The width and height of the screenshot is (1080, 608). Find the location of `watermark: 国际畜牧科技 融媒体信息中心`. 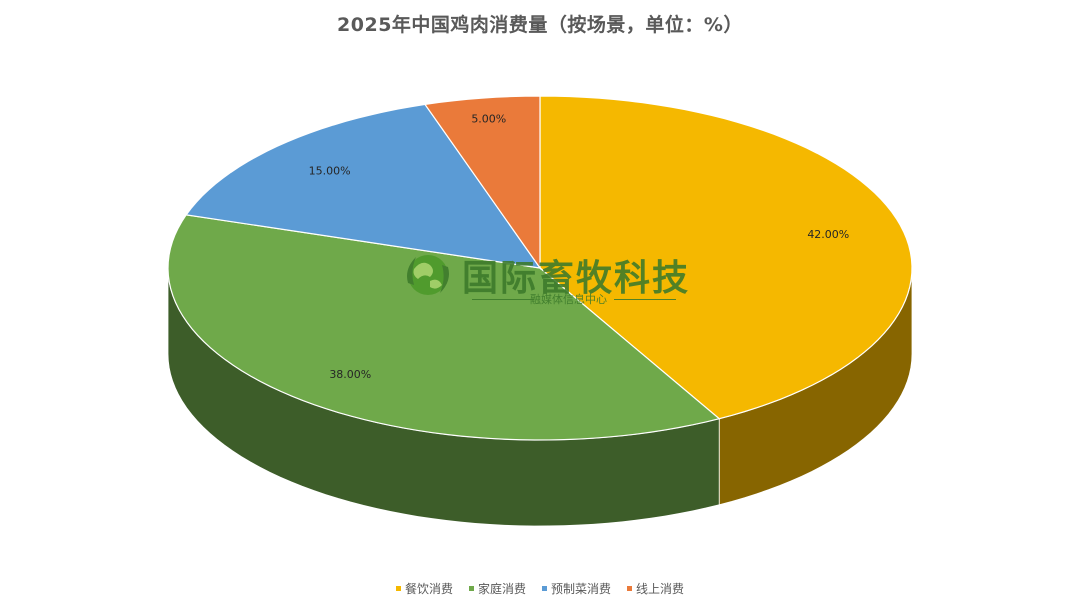

watermark: 国际畜牧科技 融媒体信息中心 is located at coordinates (545, 278).